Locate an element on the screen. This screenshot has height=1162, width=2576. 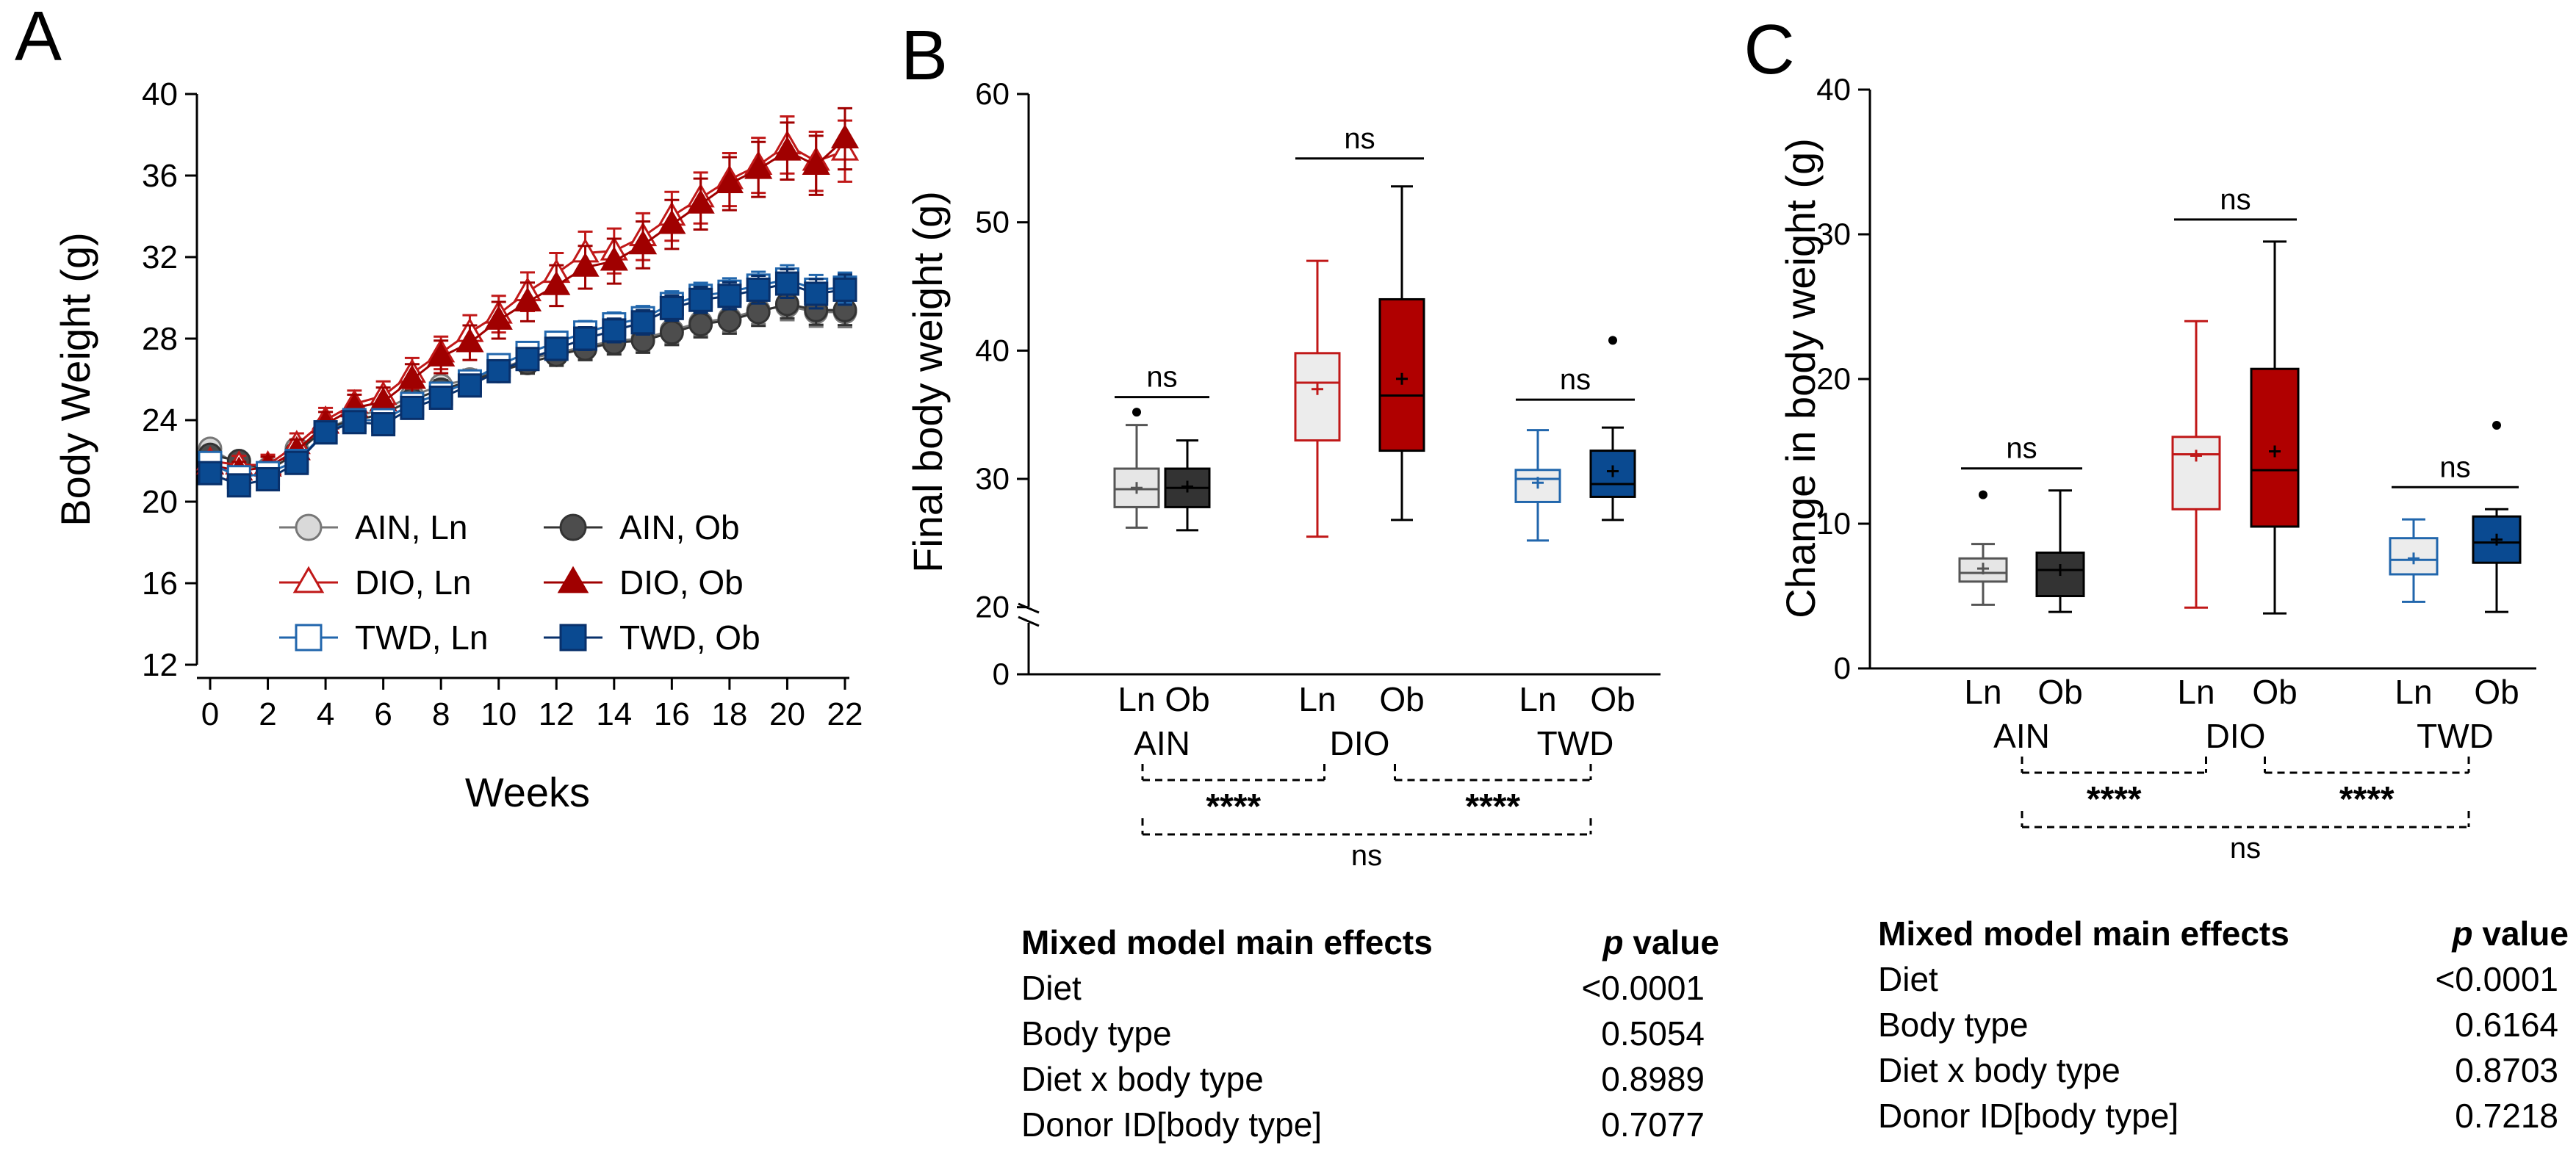
group-label: TWD is located at coordinates (1575, 743).